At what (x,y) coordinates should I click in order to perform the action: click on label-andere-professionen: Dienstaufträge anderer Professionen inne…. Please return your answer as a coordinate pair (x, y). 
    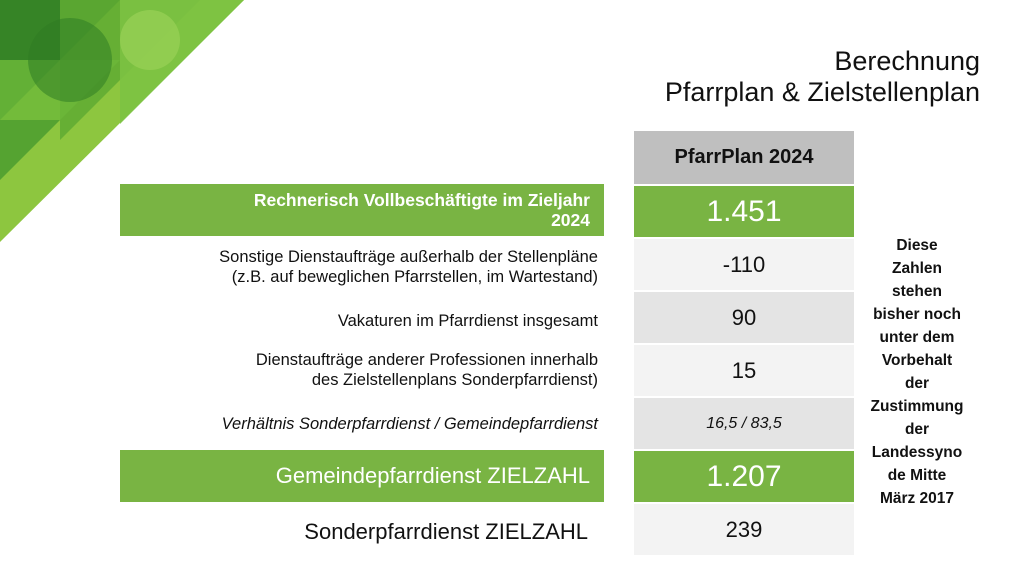
    Looking at the image, I should click on (427, 370).